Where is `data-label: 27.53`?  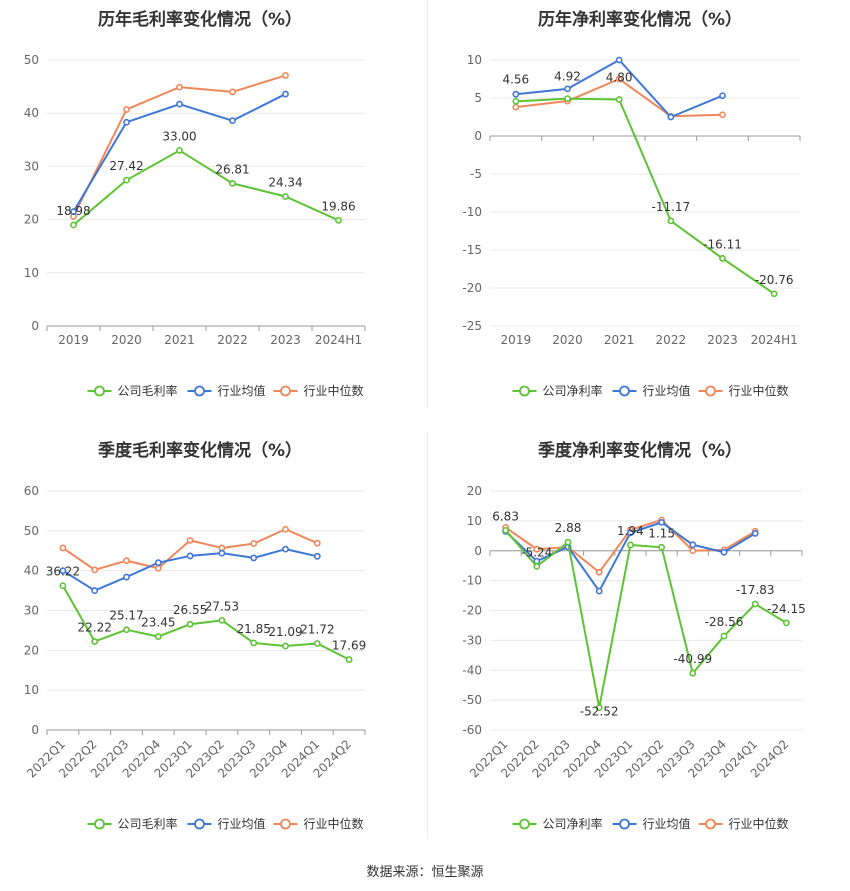
data-label: 27.53 is located at coordinates (222, 606).